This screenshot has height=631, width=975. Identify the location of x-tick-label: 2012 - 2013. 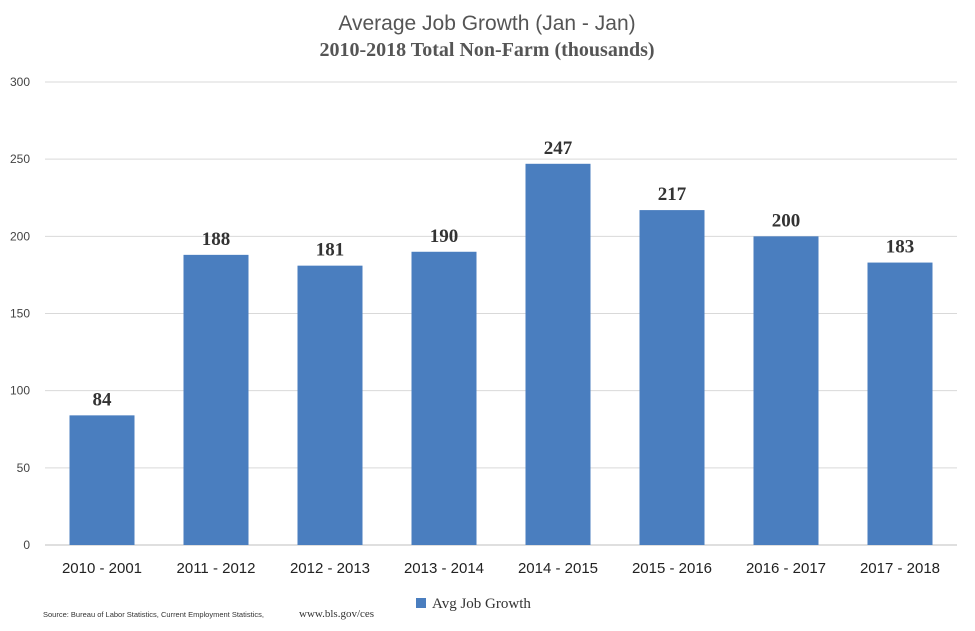
(330, 568).